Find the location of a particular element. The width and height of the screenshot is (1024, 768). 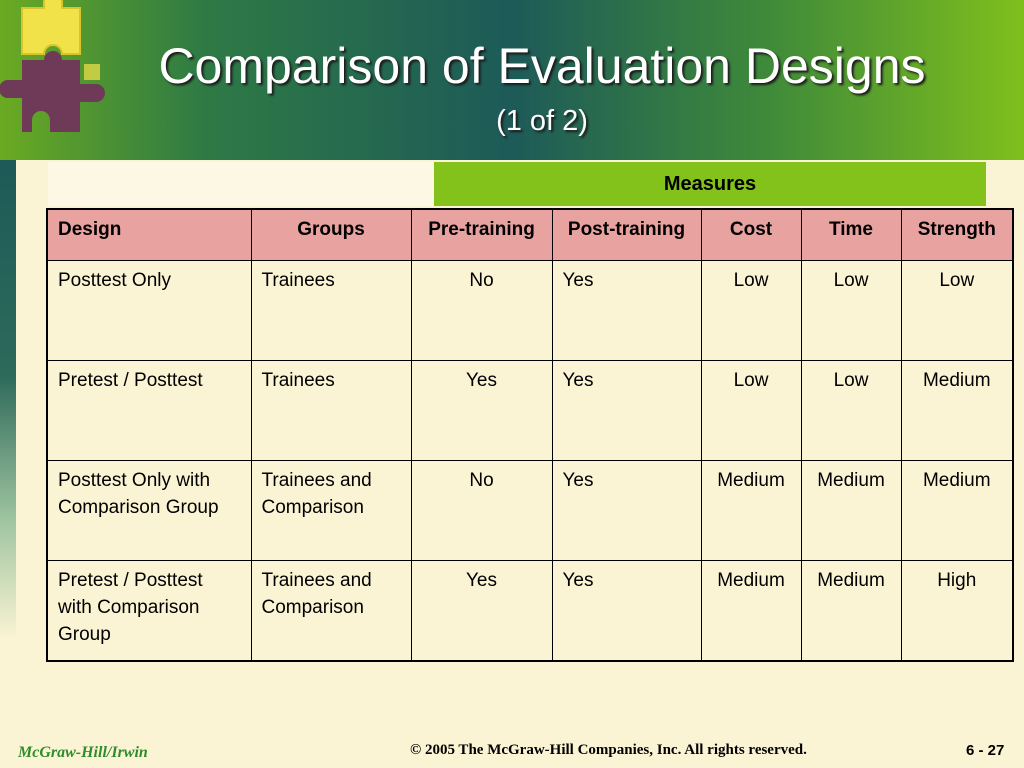

puzzle-pieces-icon is located at coordinates (52, 66).